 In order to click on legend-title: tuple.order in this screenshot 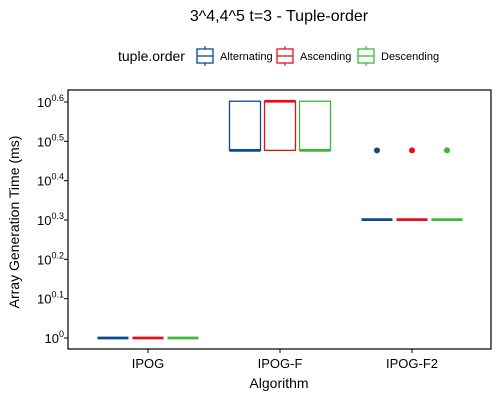, I will do `click(151, 56)`.